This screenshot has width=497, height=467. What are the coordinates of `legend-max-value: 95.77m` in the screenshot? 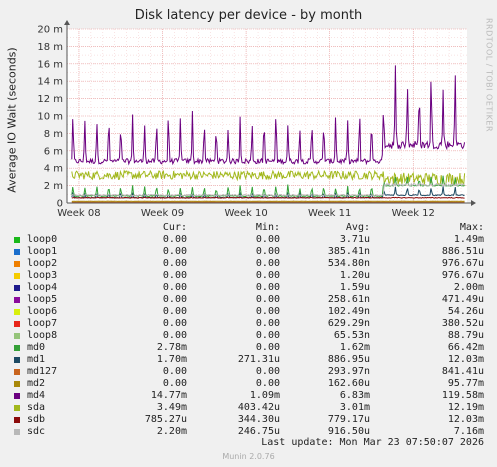 It's located at (465, 383).